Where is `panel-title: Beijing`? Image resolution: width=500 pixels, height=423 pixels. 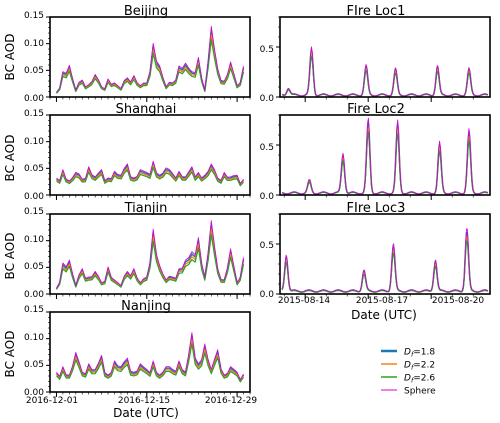
panel-title: Beijing is located at coordinates (146, 11).